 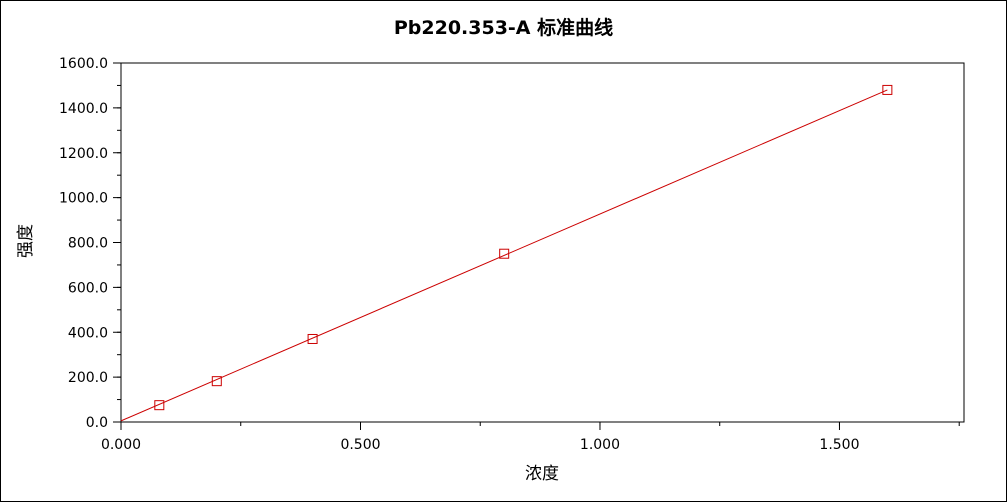 I want to click on y-tick-label: 600.0, so click(x=88, y=288).